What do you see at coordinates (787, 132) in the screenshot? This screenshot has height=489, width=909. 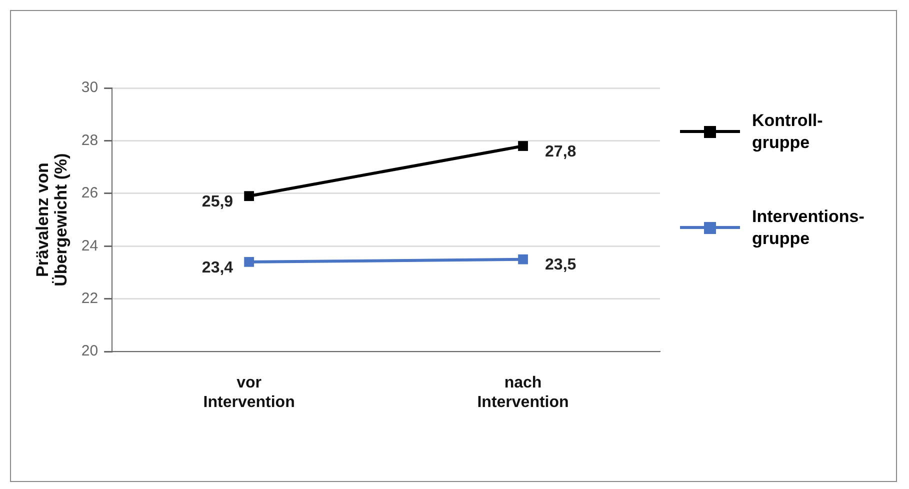 I see `legend-label: Kontroll- gruppe` at bounding box center [787, 132].